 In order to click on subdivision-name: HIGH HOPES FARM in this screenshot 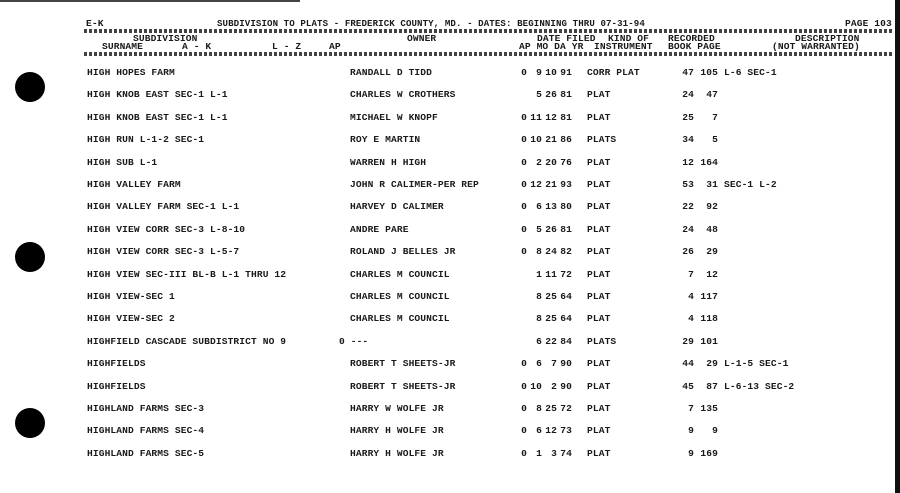, I will do `click(131, 72)`.